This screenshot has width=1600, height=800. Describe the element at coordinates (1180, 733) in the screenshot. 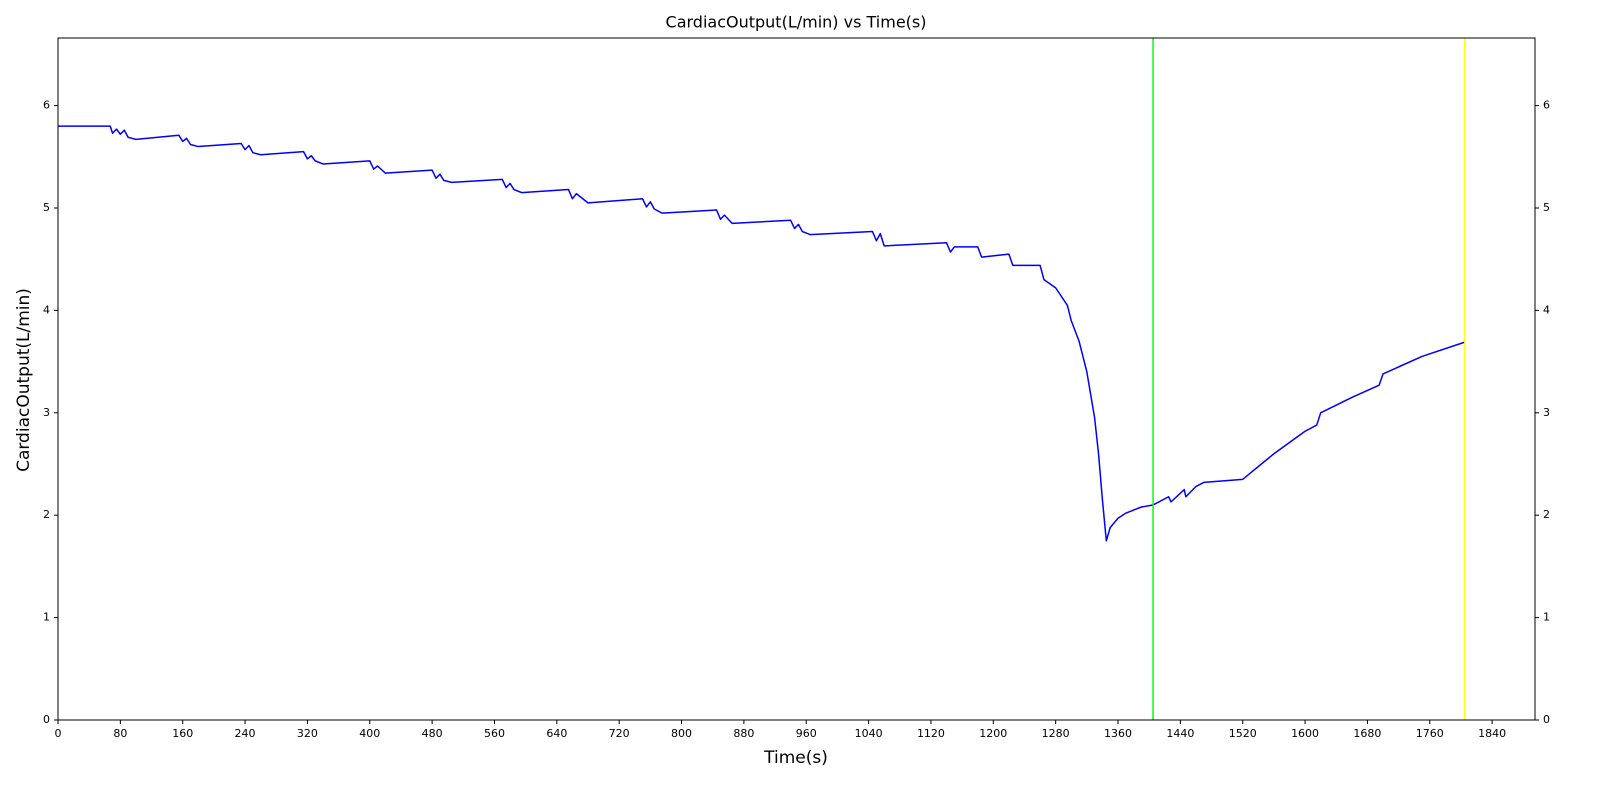

I see `x-tick-label: 1440` at that location.